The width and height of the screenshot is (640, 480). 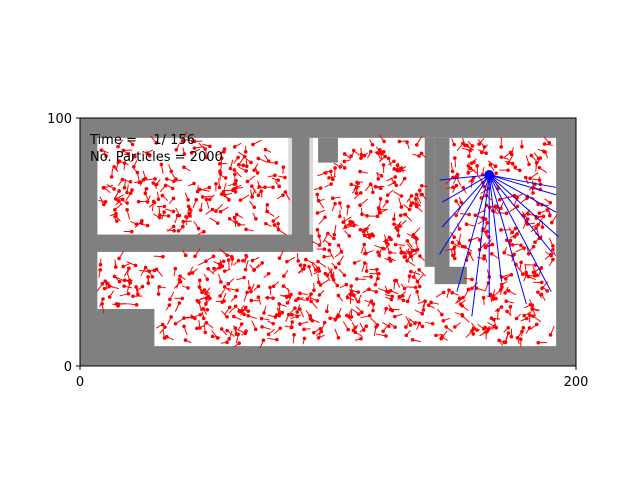 What do you see at coordinates (59, 119) in the screenshot?
I see `y-tick-label-100: 100` at bounding box center [59, 119].